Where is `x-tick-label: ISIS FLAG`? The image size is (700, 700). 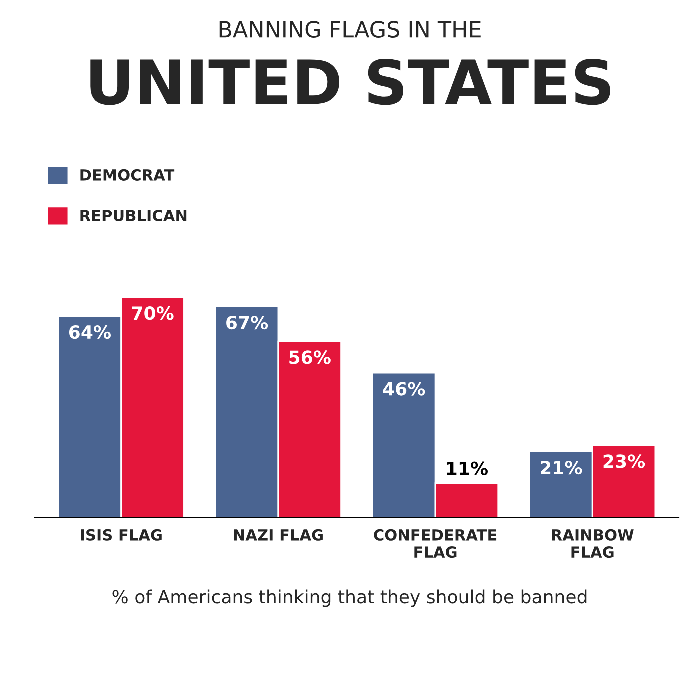
x-tick-label: ISIS FLAG is located at coordinates (121, 535).